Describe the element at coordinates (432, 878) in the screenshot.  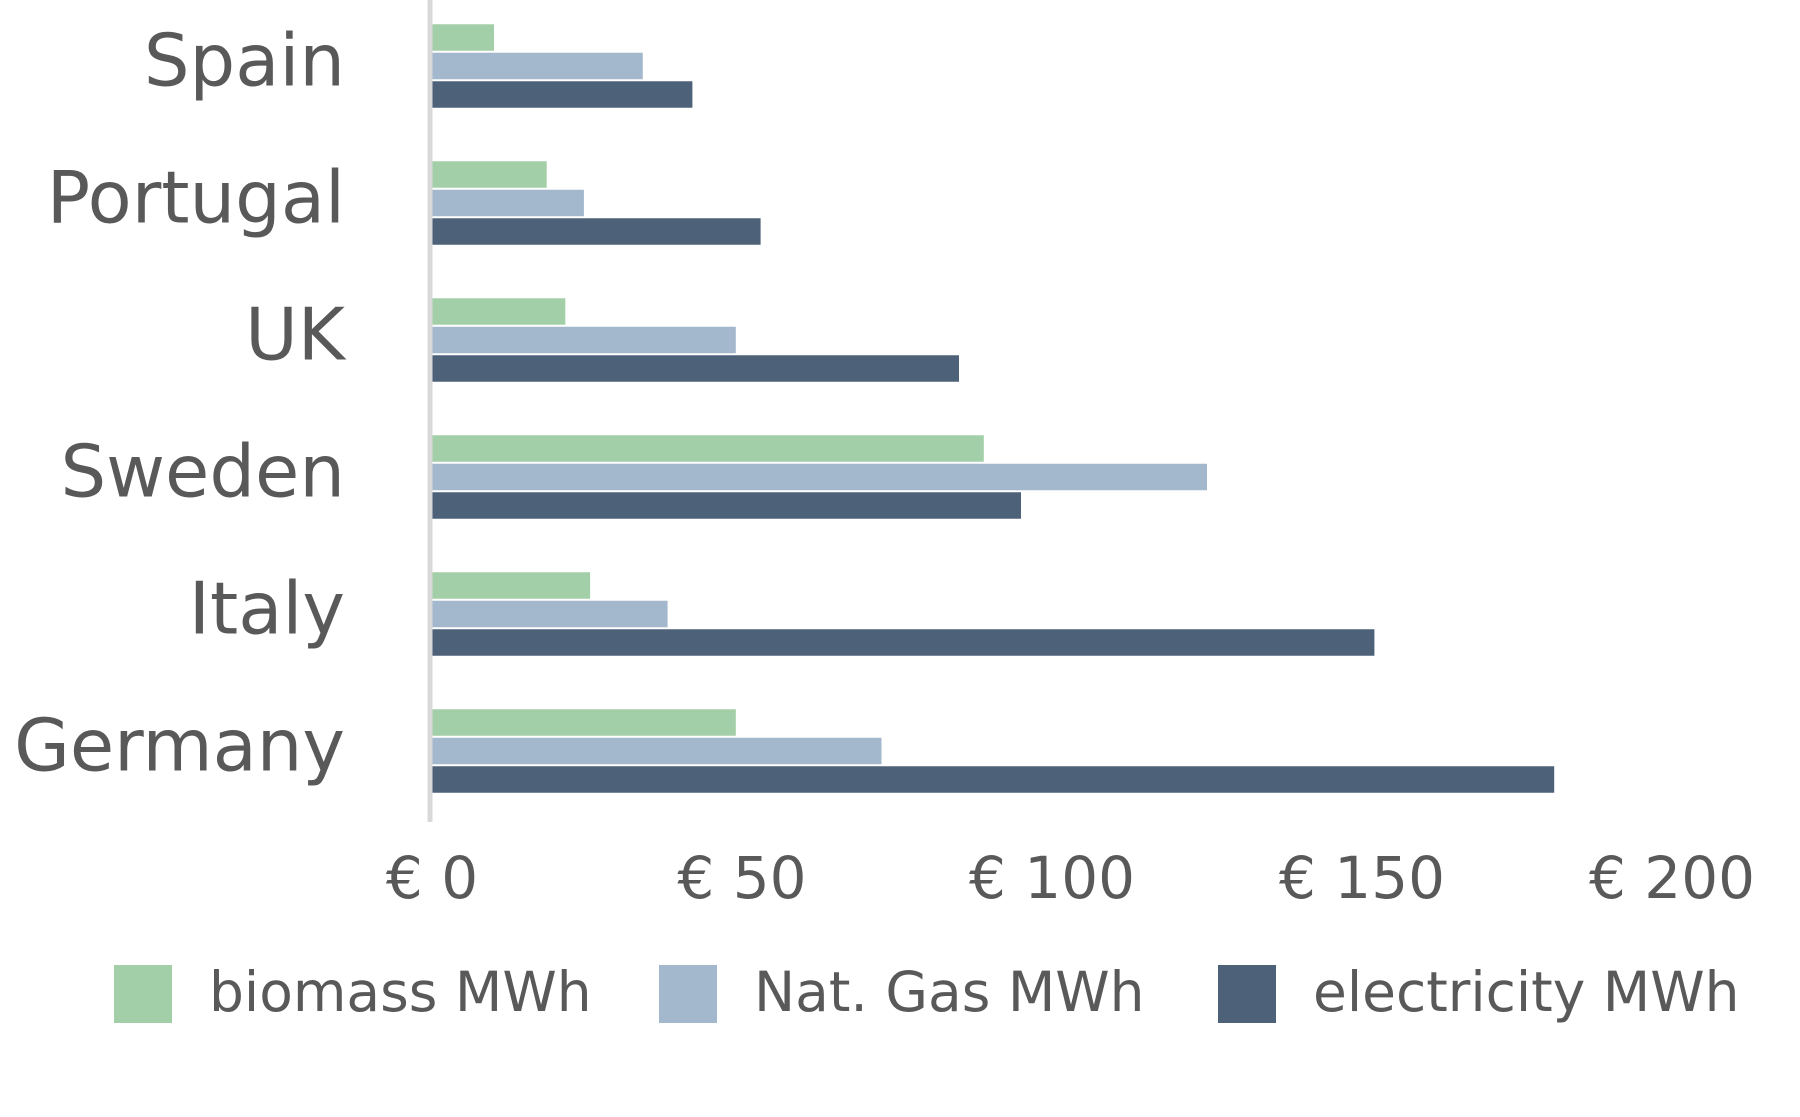
I see `x-tick-label: € 0` at that location.